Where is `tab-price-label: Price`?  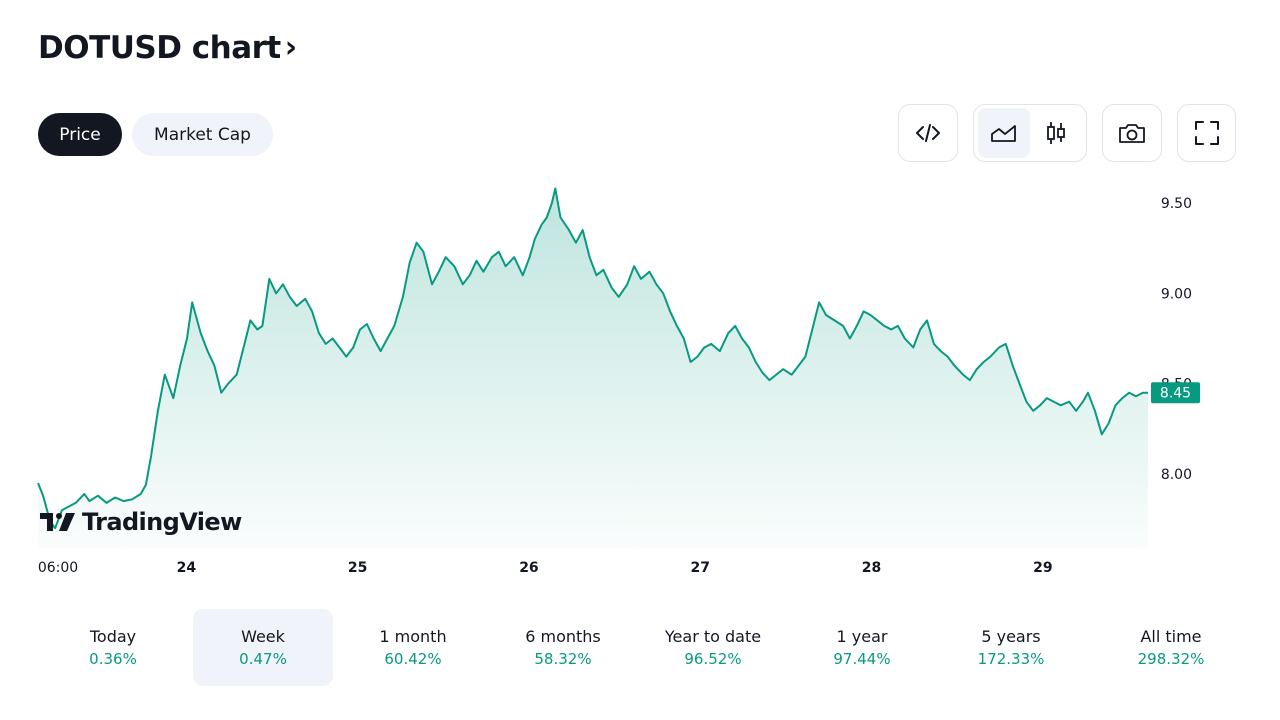 tab-price-label: Price is located at coordinates (80, 134).